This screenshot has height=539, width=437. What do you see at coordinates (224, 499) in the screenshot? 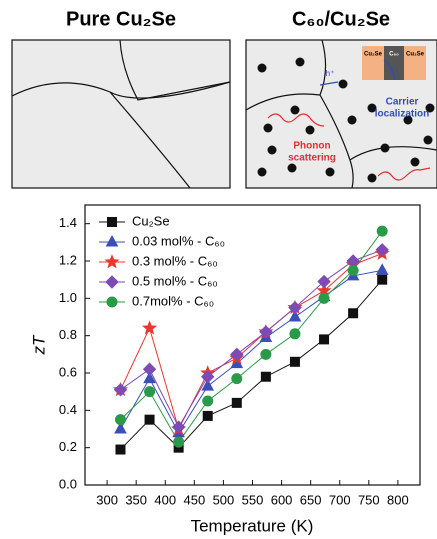
I see `x-tick-label: 500` at bounding box center [224, 499].